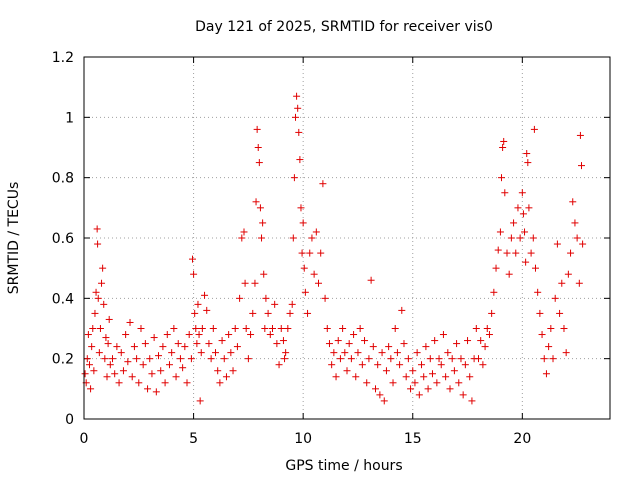 The height and width of the screenshot is (480, 640). What do you see at coordinates (303, 439) in the screenshot?
I see `x-tick-label: 10` at bounding box center [303, 439].